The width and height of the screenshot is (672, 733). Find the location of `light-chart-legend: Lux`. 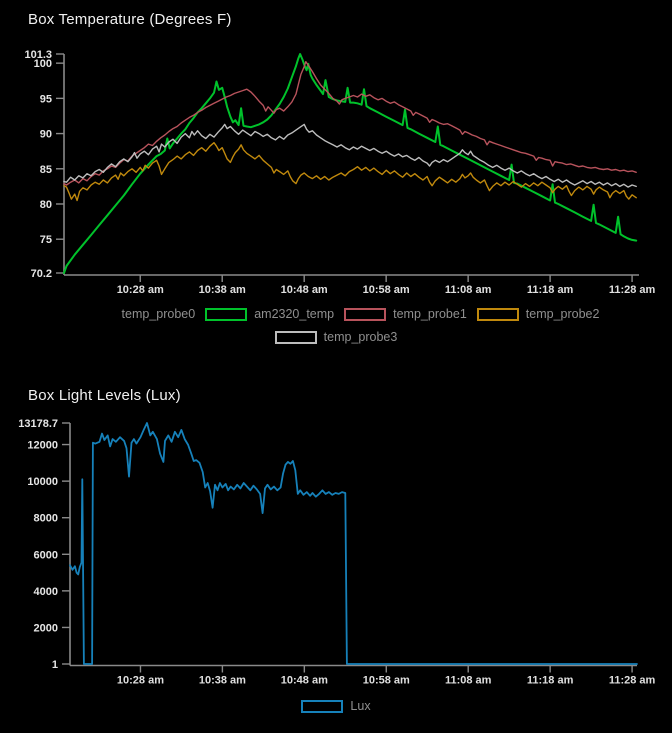

light-chart-legend: Lux is located at coordinates (336, 706).